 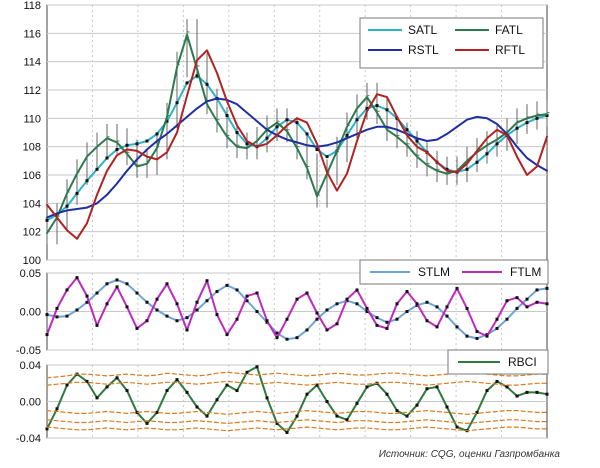 What do you see at coordinates (30, 313) in the screenshot?
I see `y-tick-label: 0.00` at bounding box center [30, 313].